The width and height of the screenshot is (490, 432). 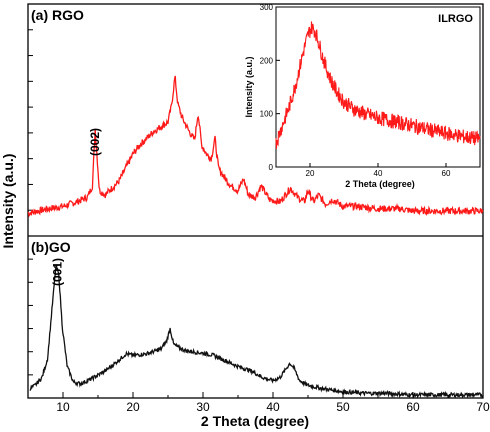 What do you see at coordinates (343, 407) in the screenshot?
I see `x-tick-label: 50` at bounding box center [343, 407].